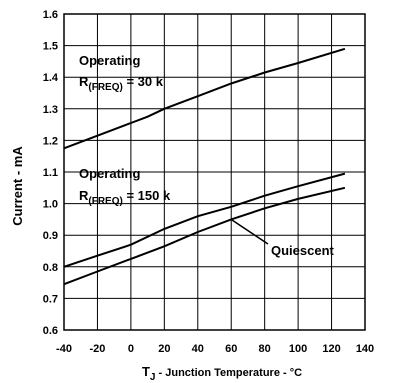  Describe the element at coordinates (50, 47) in the screenshot. I see `y-tick-label: 1.5` at that location.